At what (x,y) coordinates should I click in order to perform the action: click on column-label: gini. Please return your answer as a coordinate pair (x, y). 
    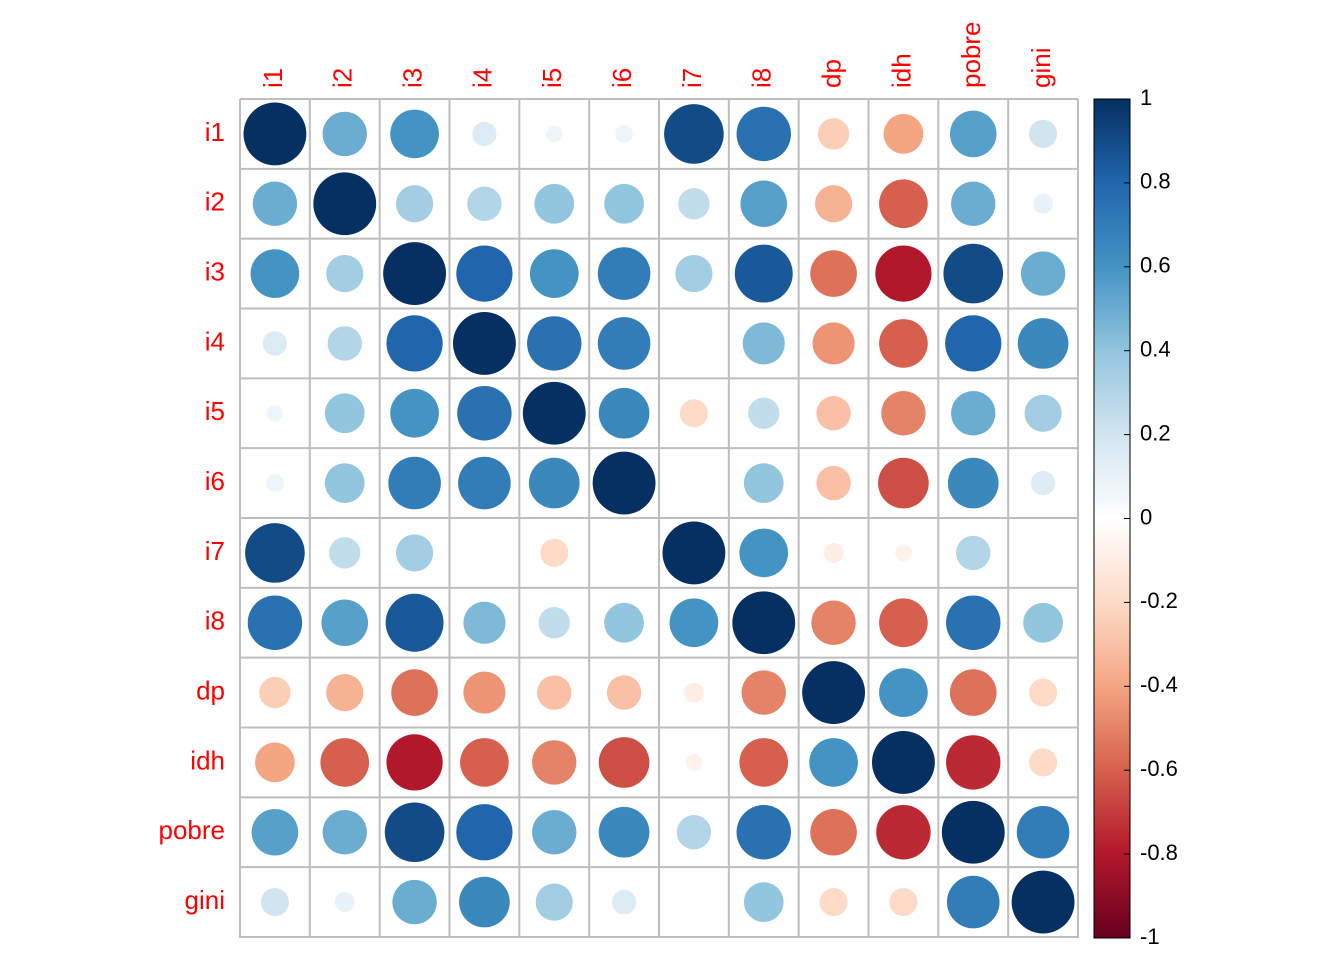
    Looking at the image, I should click on (1041, 68).